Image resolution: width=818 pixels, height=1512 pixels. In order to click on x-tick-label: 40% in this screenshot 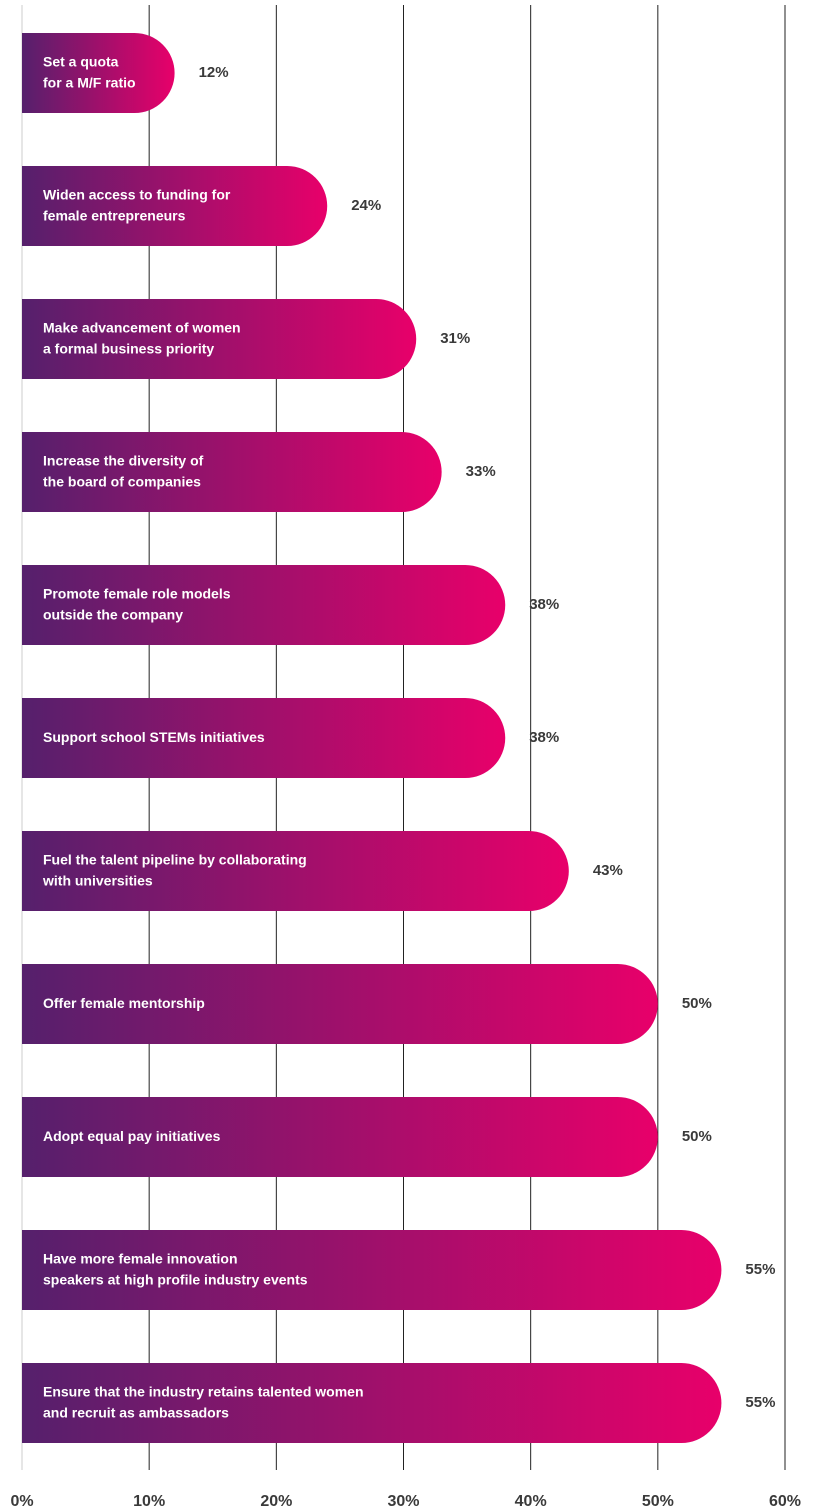, I will do `click(531, 1501)`.